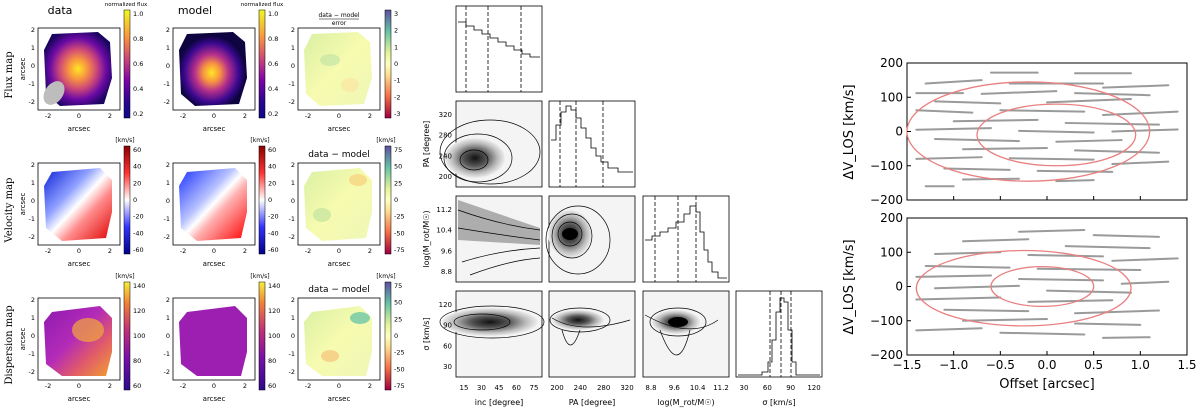  Describe the element at coordinates (79, 204) in the screenshot. I see `velocity-data-map` at that location.